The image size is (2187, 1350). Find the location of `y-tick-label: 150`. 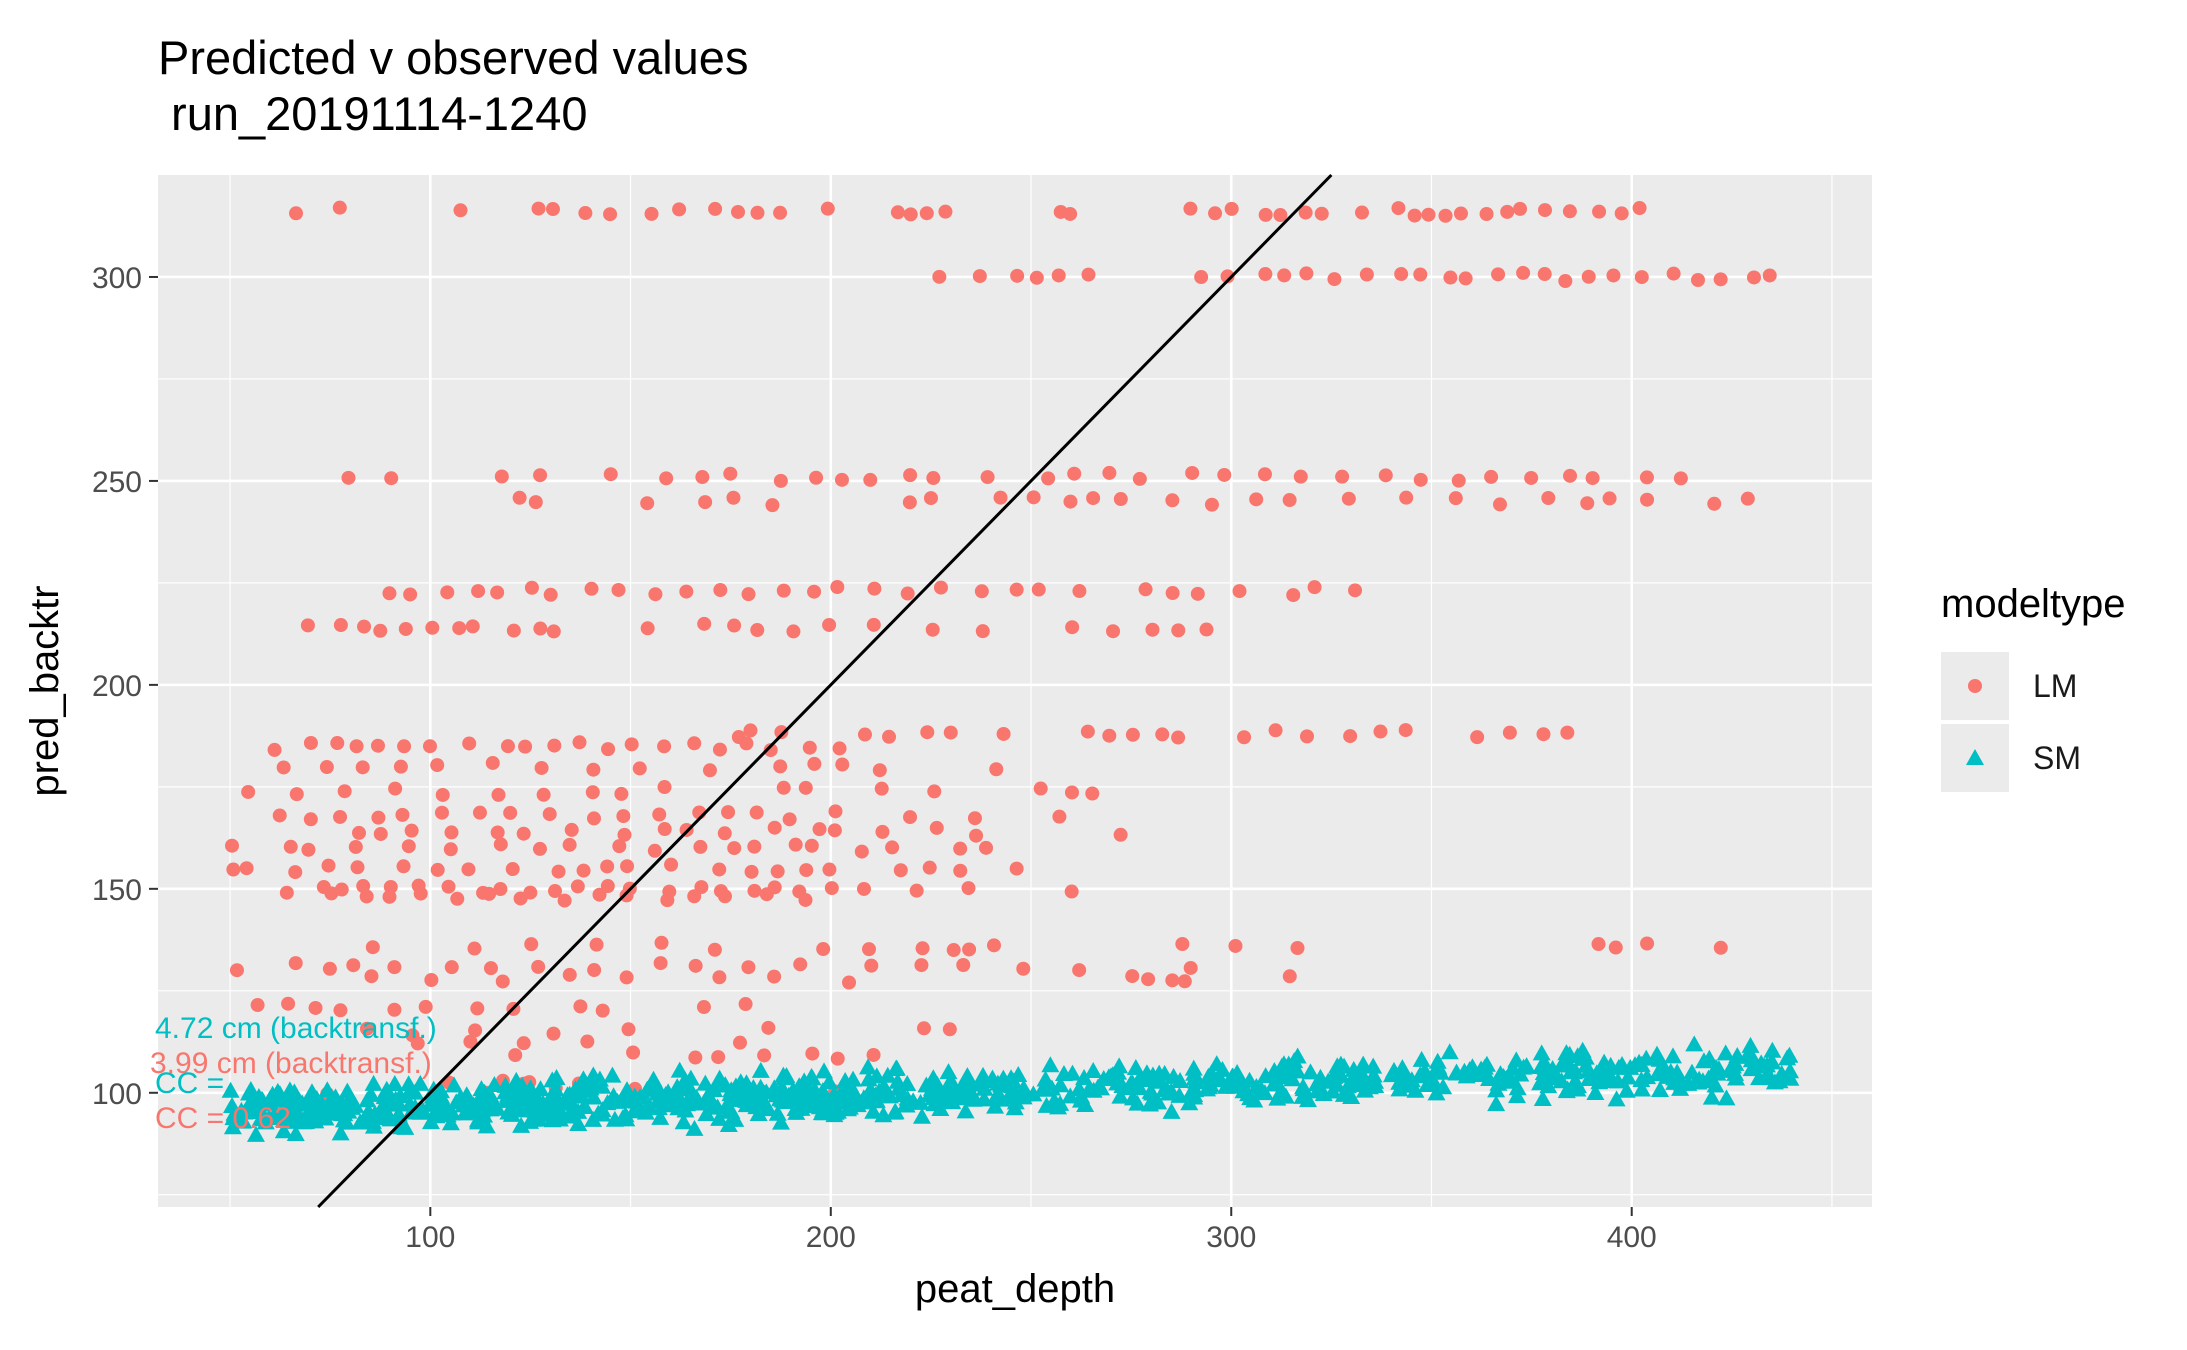

y-tick-label: 150 is located at coordinates (117, 890).